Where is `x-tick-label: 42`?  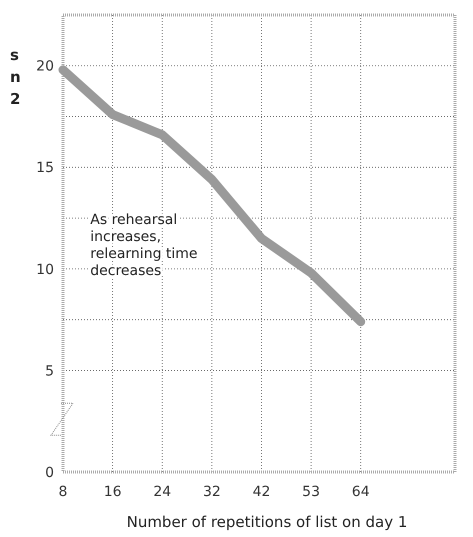
x-tick-label: 42 is located at coordinates (261, 492).